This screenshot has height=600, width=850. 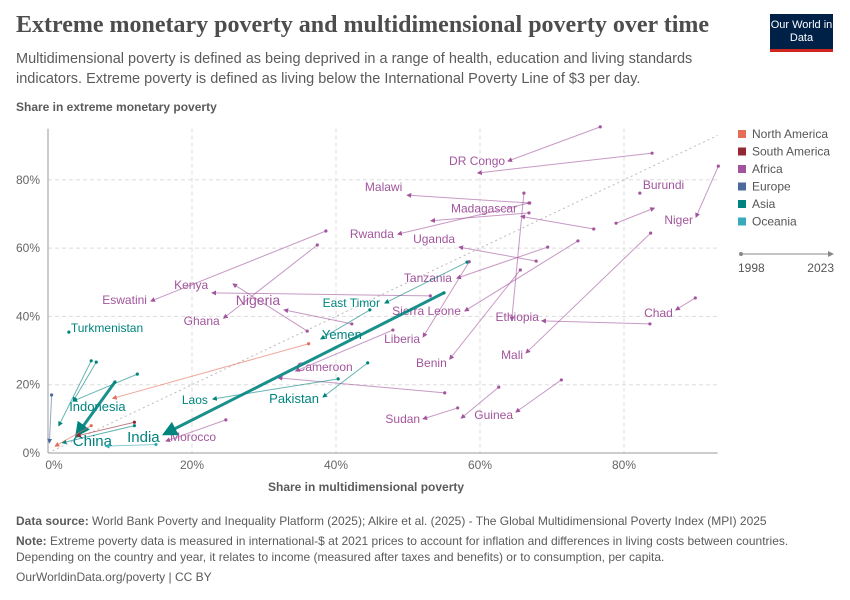 I want to click on country-label: East Timor, so click(x=351, y=303).